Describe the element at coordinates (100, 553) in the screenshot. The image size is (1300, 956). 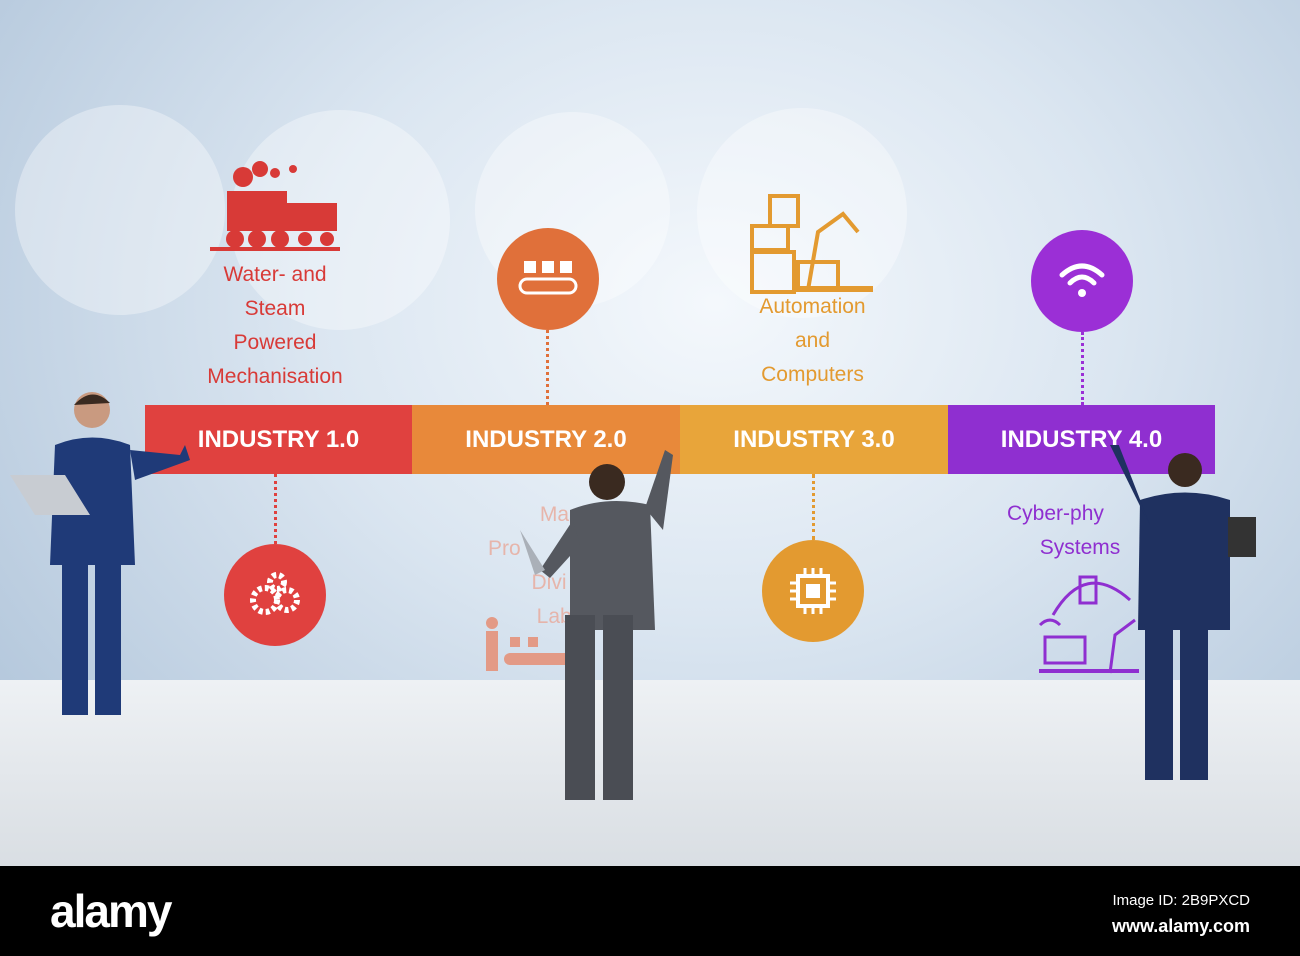
I see `businessman-with-laptop` at that location.